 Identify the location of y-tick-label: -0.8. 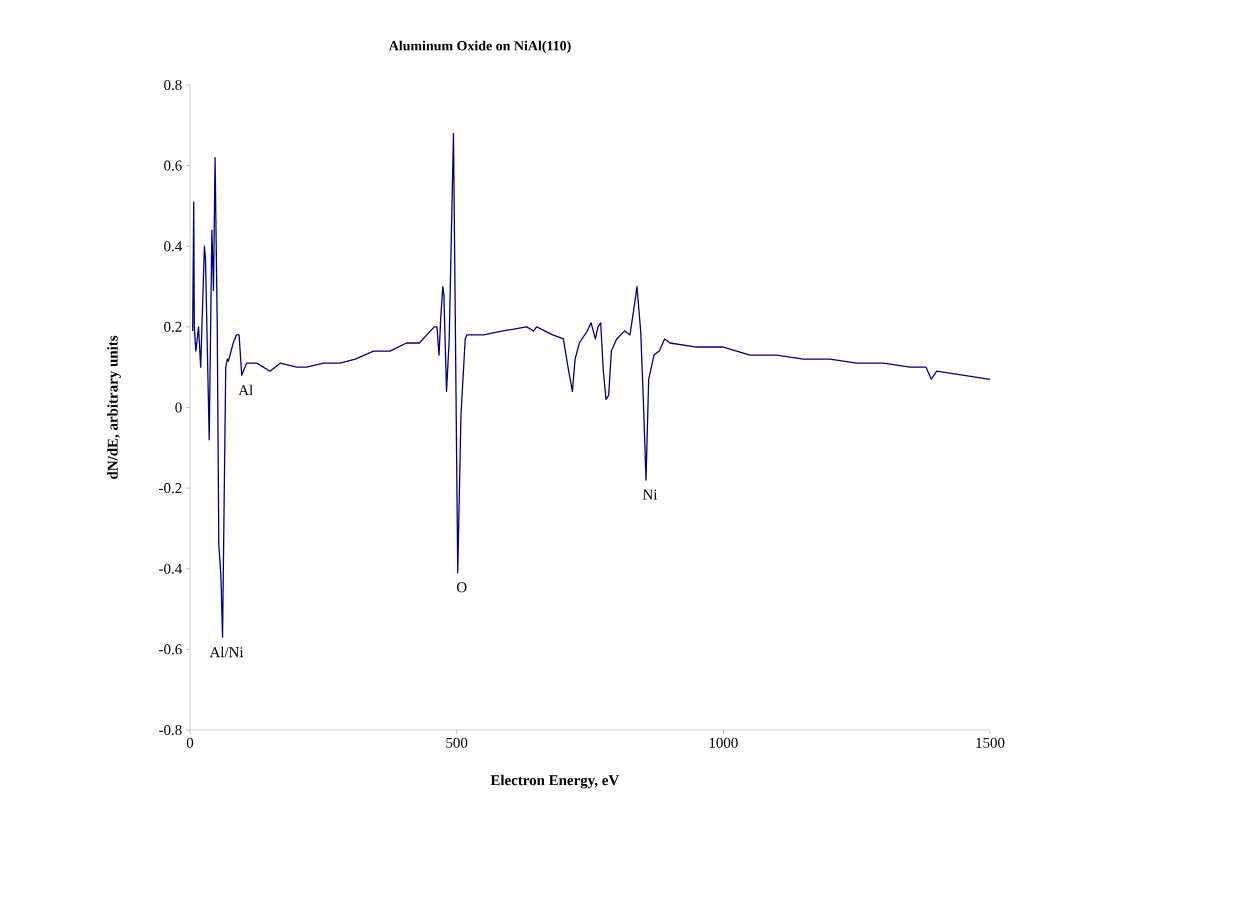
(170, 730).